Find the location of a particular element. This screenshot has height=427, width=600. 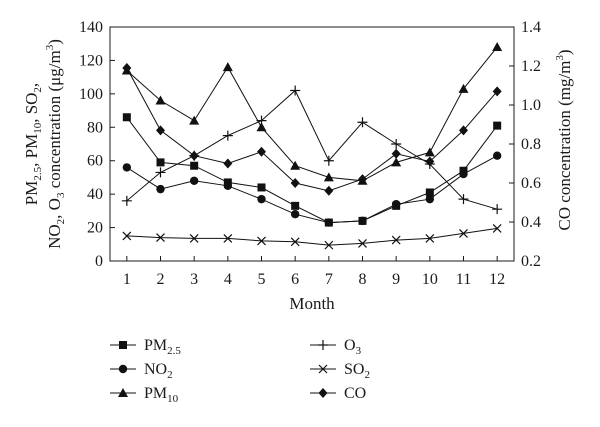

legend-item-no2: NO2 is located at coordinates (141, 371).